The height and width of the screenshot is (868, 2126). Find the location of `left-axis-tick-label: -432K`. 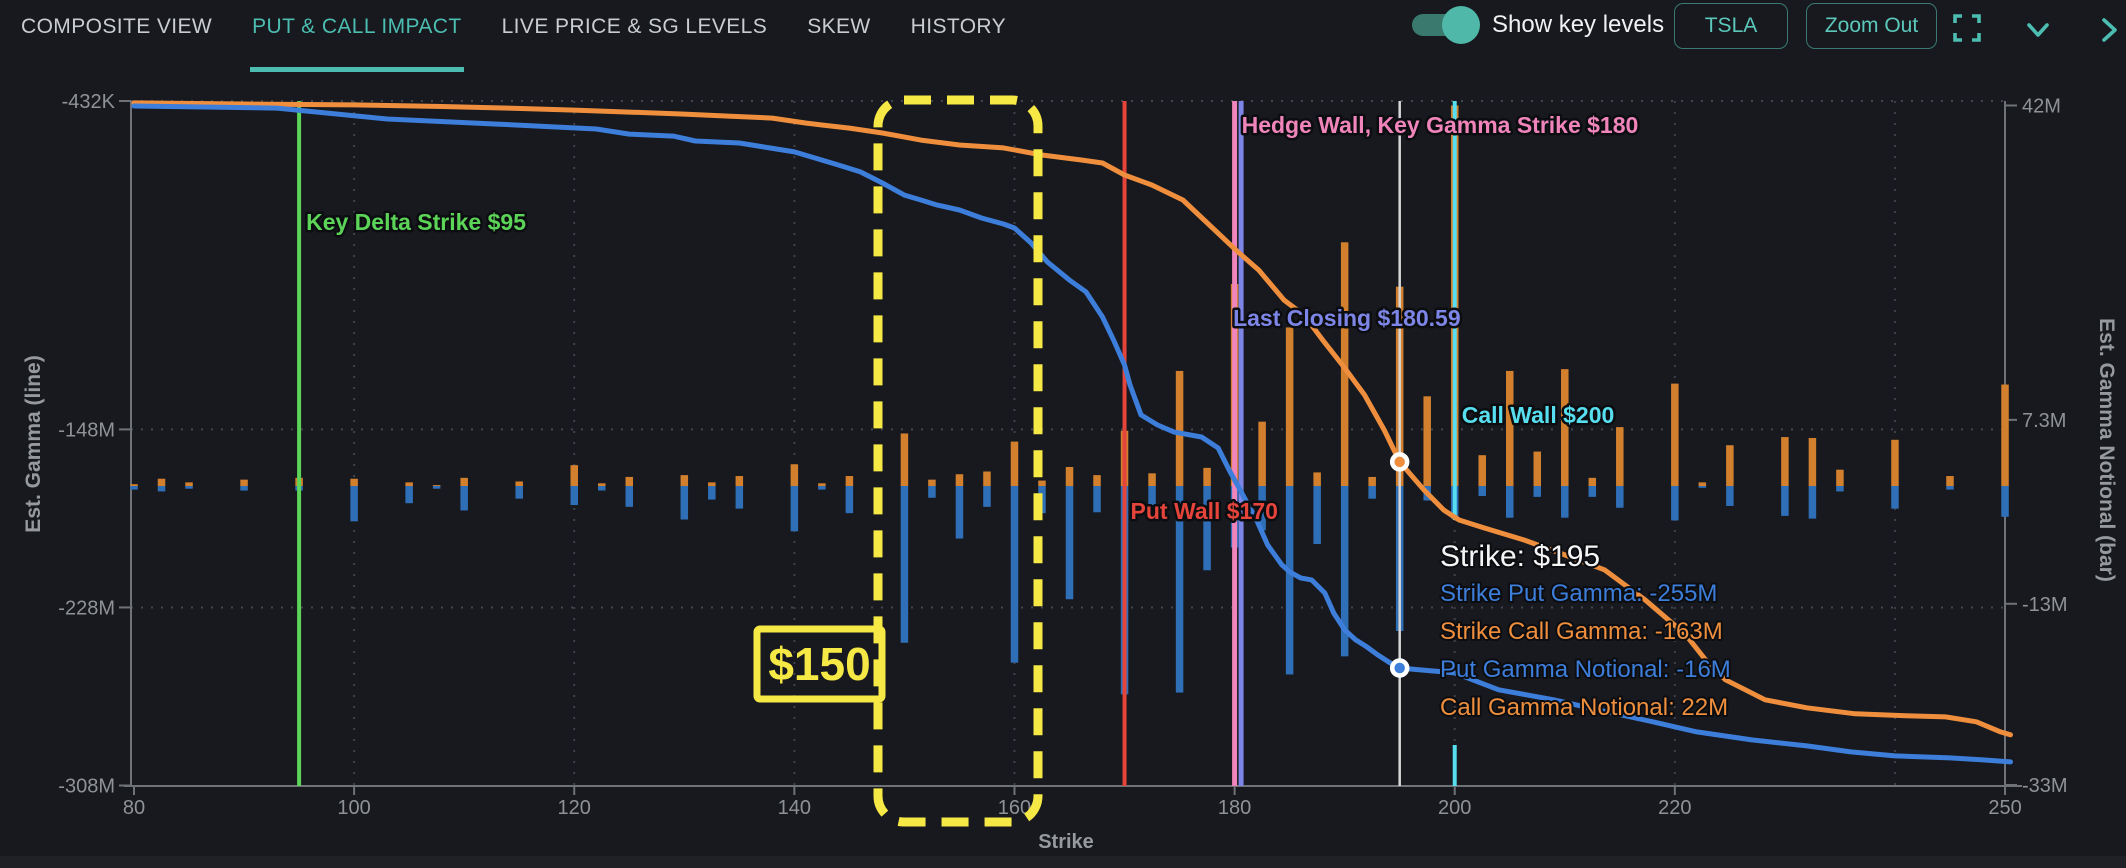

left-axis-tick-label: -432K is located at coordinates (89, 102).